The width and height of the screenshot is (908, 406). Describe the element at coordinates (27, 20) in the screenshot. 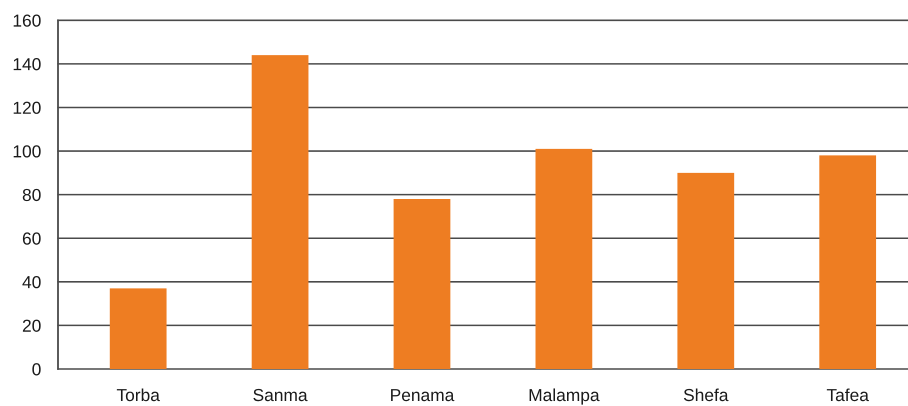

I see `y-tick-label: 160` at that location.